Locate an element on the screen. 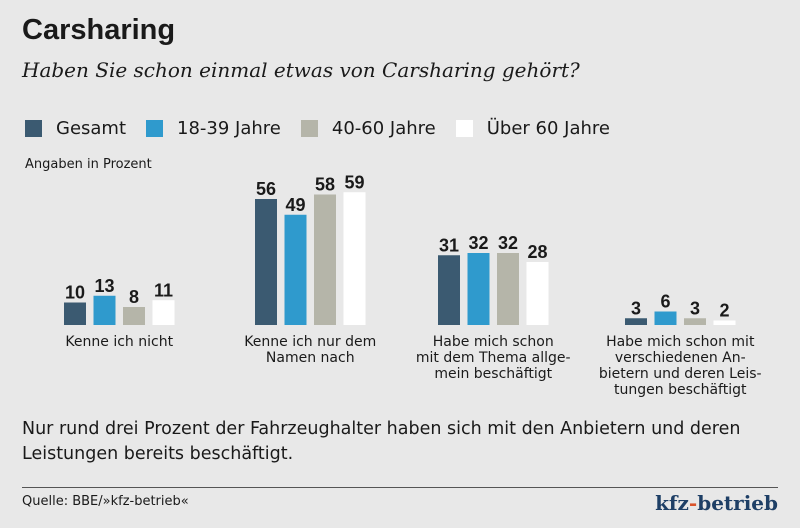 This screenshot has width=800, height=528. category-label: mit dem Thema allge- is located at coordinates (493, 358).